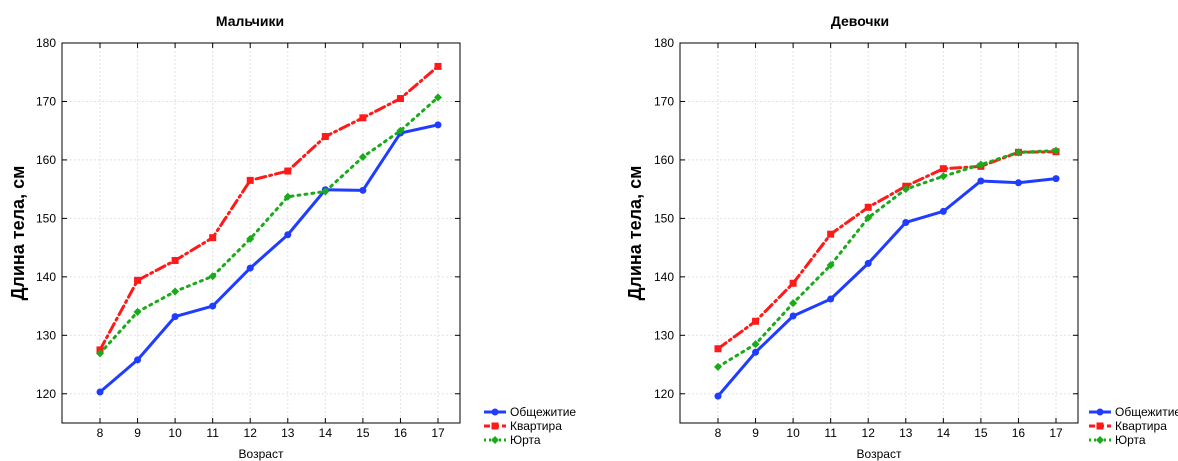 The image size is (1178, 461). Describe the element at coordinates (664, 43) in the screenshot. I see `y-tick-label: 180` at that location.